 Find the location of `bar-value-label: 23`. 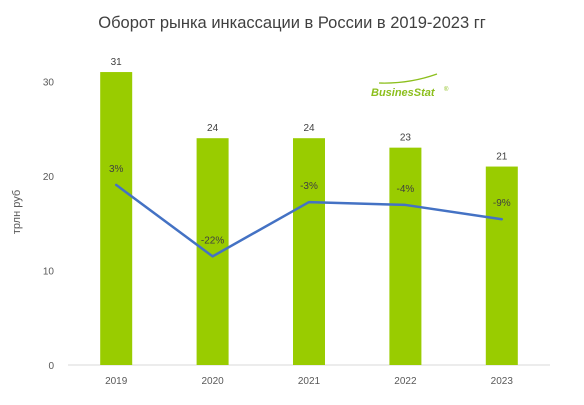

bar-value-label: 23 is located at coordinates (406, 138).